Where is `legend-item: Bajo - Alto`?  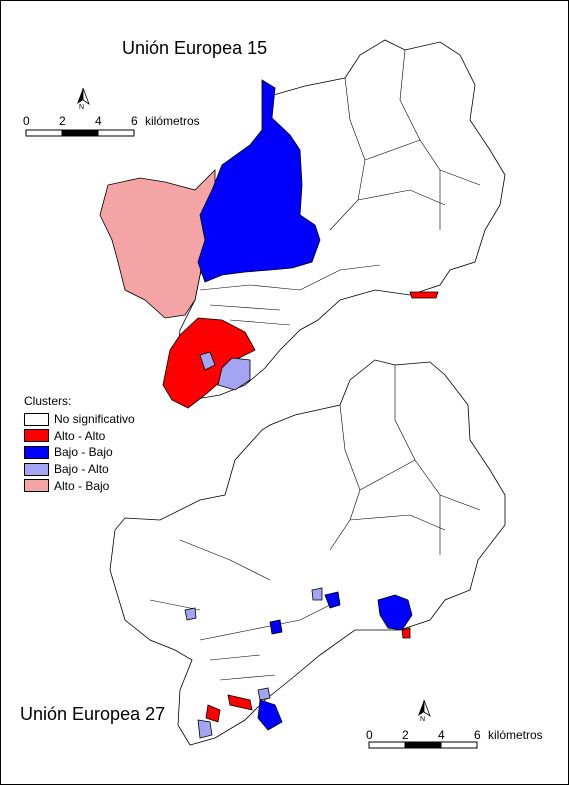
legend-item: Bajo - Alto is located at coordinates (79, 469).